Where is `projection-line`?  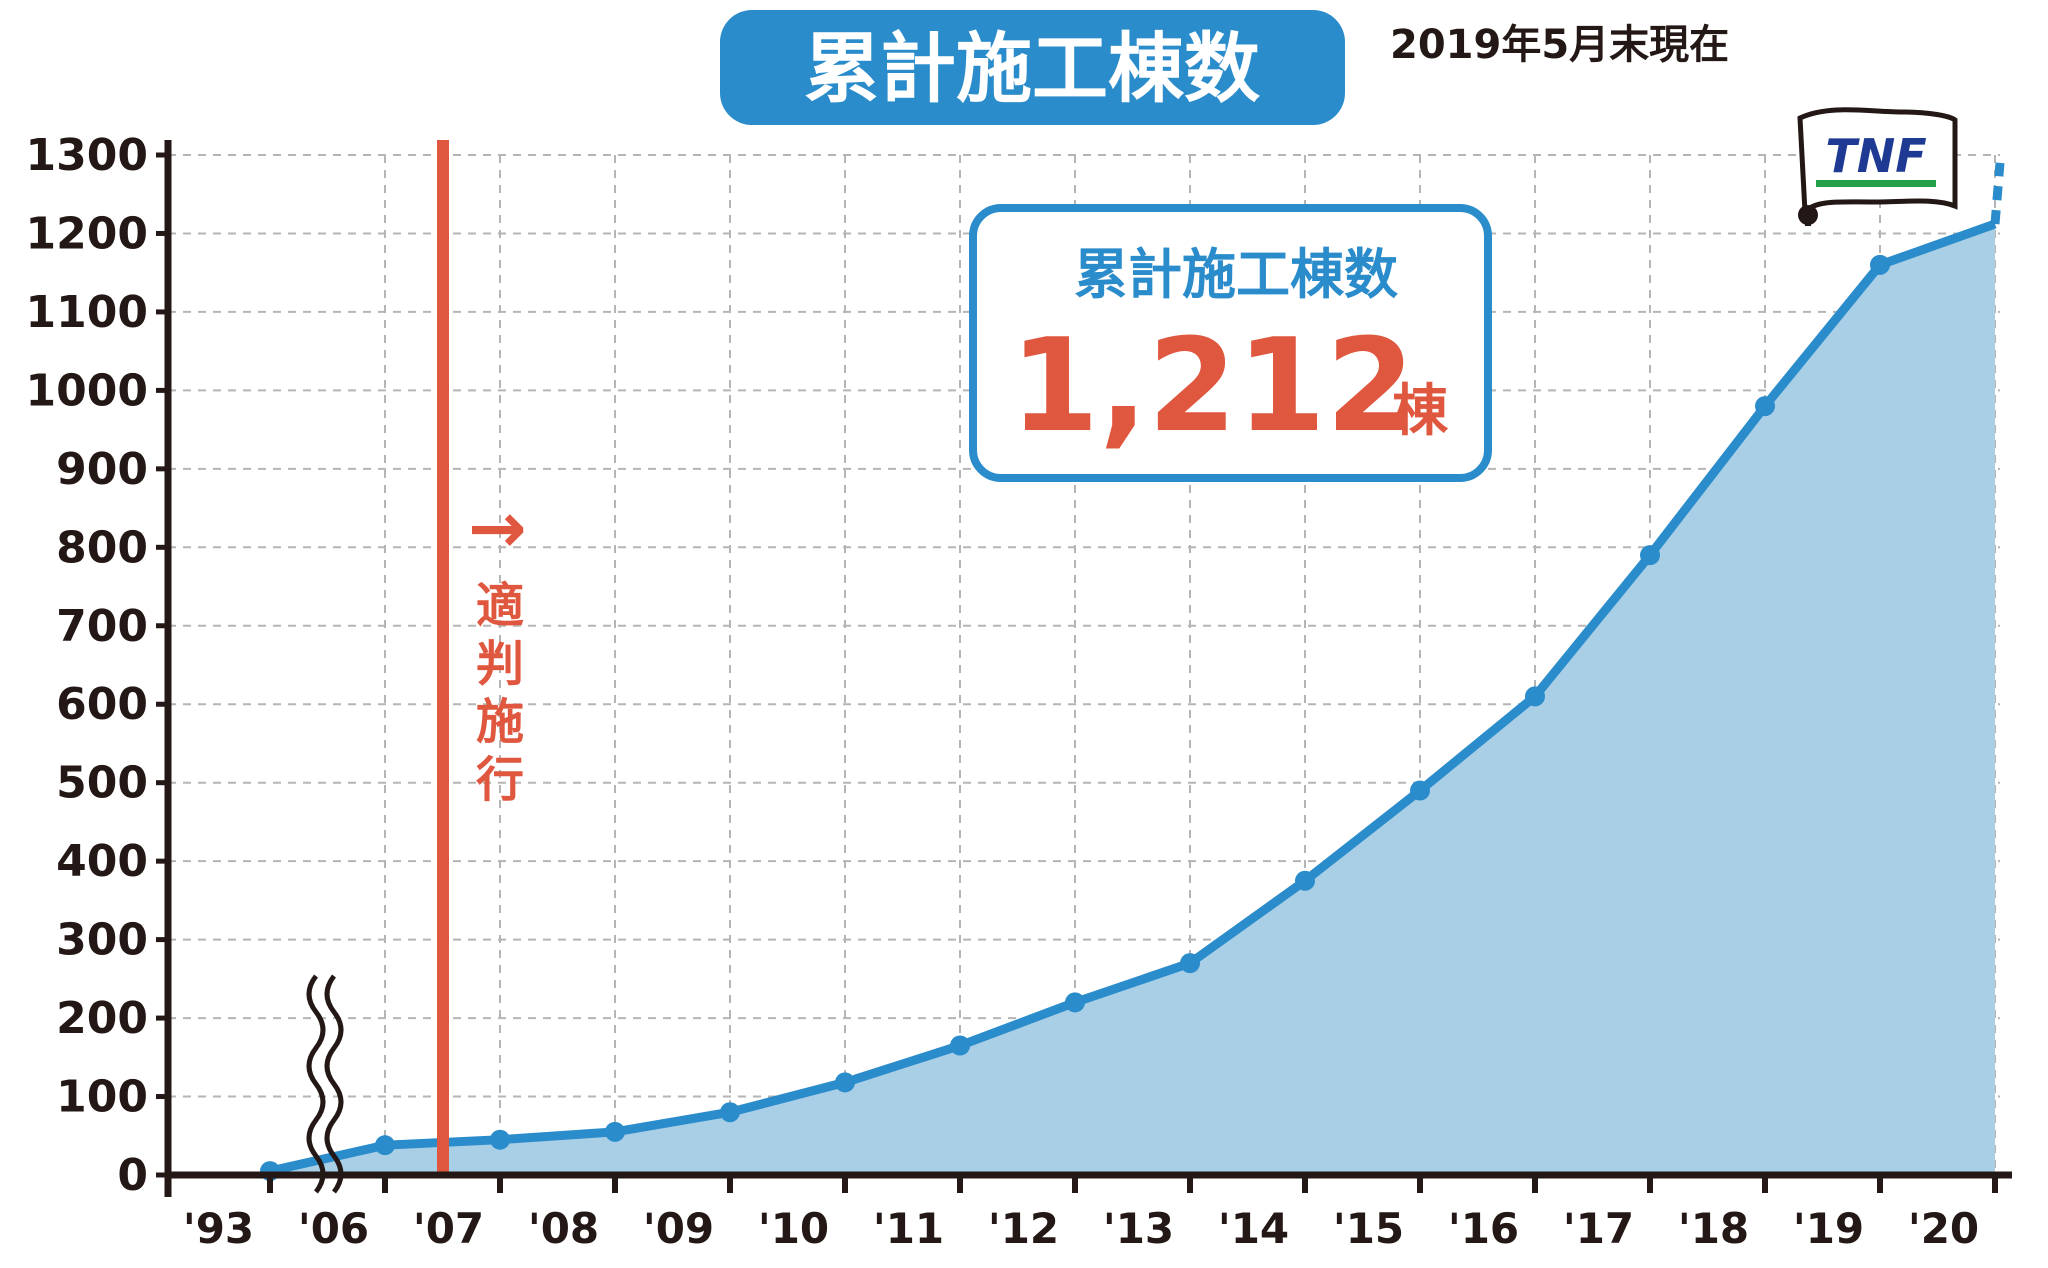
projection-line is located at coordinates (1997, 193).